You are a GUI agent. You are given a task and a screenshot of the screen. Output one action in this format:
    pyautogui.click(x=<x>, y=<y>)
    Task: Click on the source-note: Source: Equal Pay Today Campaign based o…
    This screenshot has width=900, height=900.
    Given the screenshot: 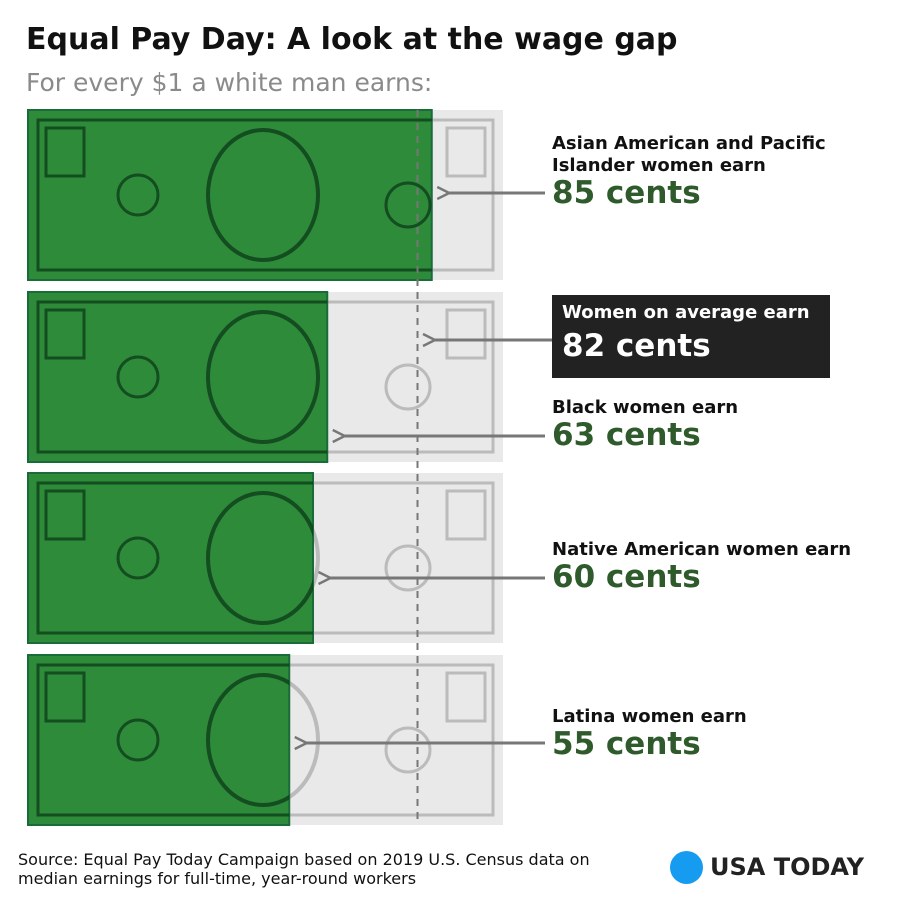 What is the action you would take?
    pyautogui.click(x=304, y=869)
    